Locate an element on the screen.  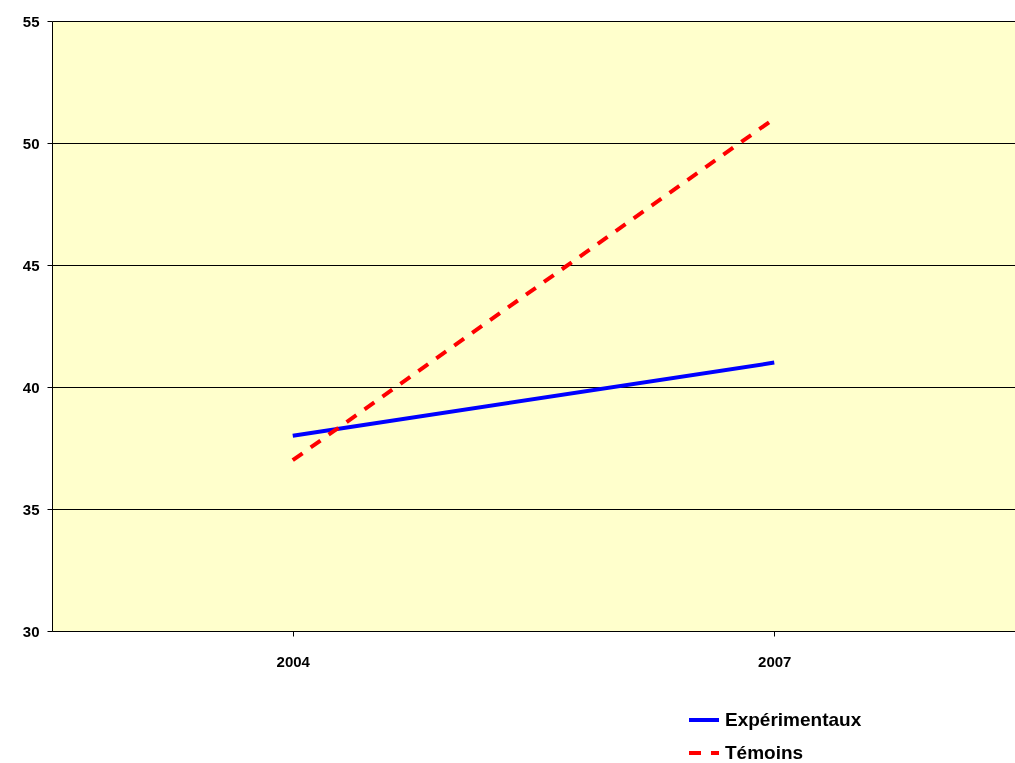
y-tick-label: 55 is located at coordinates (31, 21).